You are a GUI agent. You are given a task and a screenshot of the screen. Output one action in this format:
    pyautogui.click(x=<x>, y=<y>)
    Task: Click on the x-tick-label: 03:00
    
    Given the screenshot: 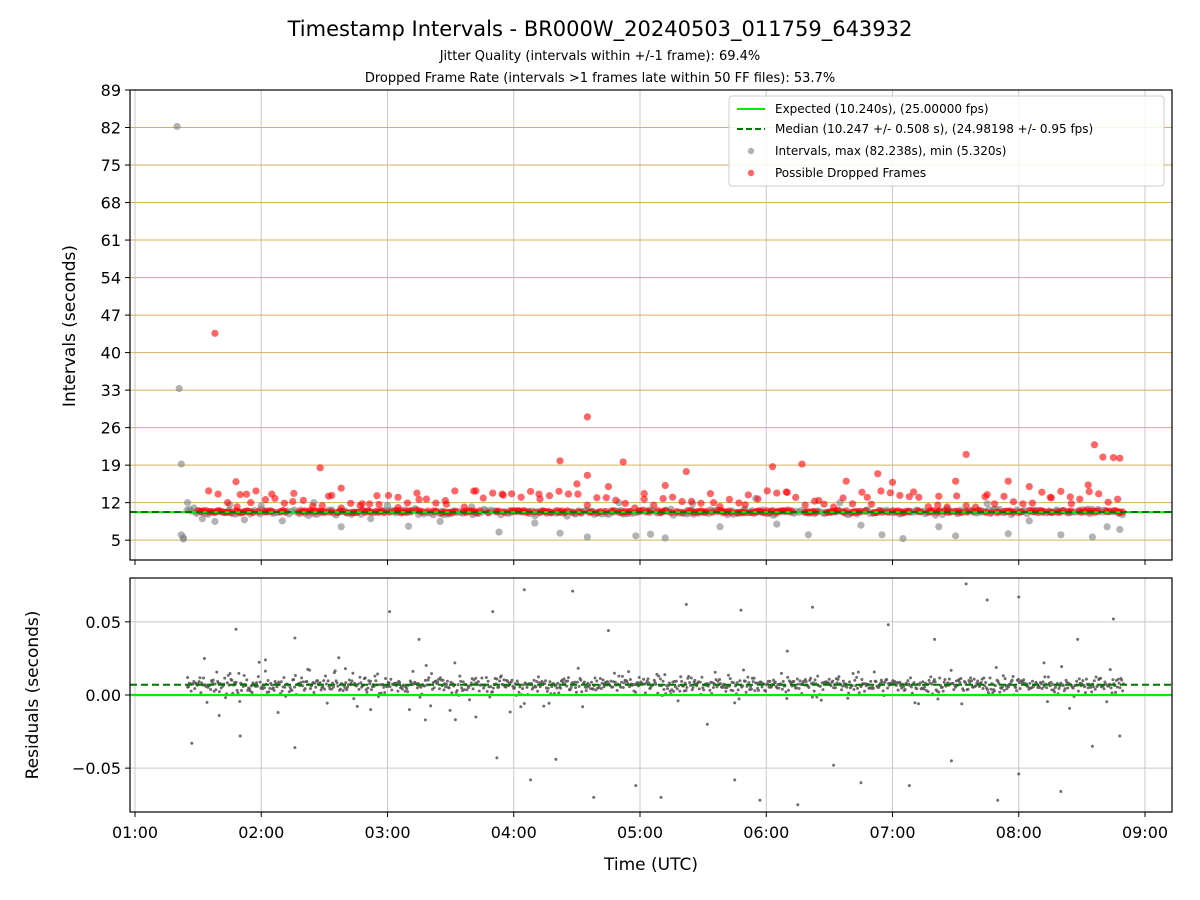 What is the action you would take?
    pyautogui.click(x=387, y=832)
    